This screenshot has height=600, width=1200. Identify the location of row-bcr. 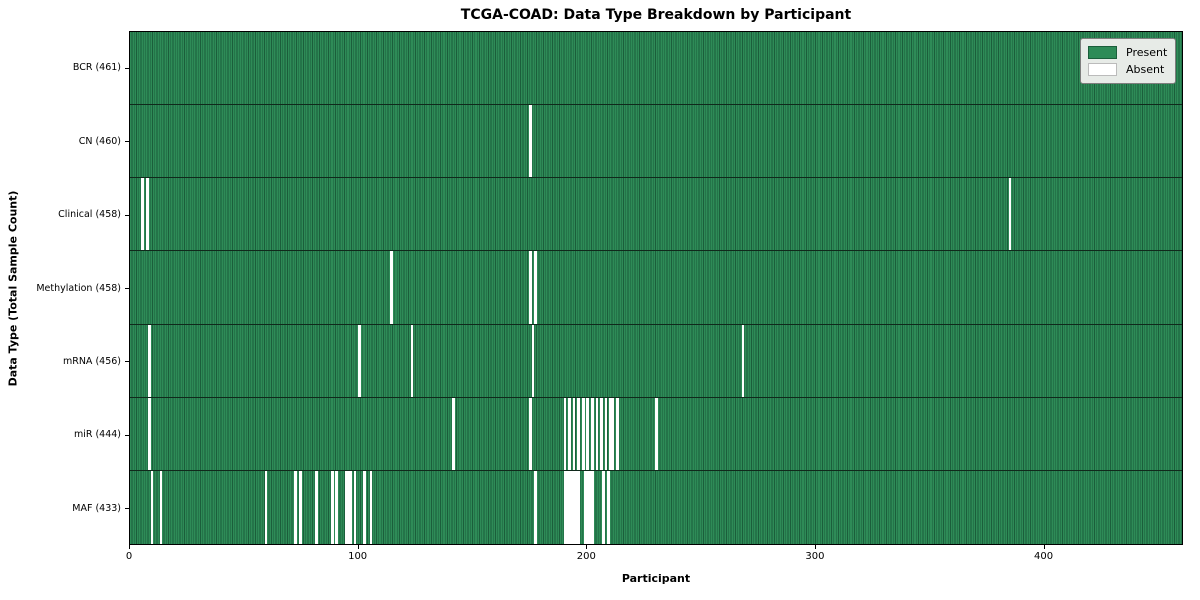
(656, 69).